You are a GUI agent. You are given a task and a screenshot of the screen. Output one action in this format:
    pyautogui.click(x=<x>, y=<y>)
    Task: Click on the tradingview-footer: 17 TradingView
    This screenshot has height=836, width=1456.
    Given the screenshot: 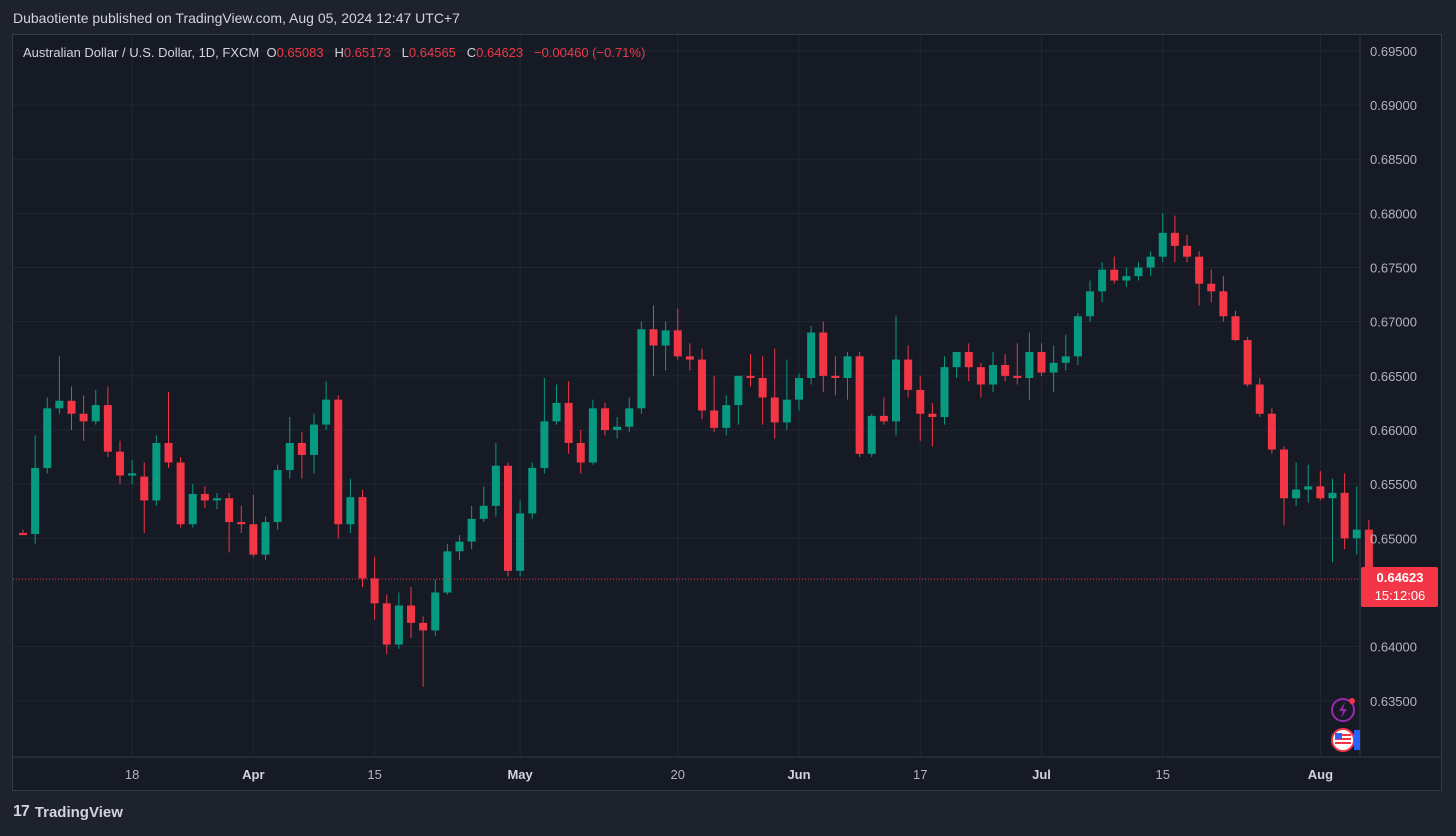 What is the action you would take?
    pyautogui.click(x=68, y=812)
    